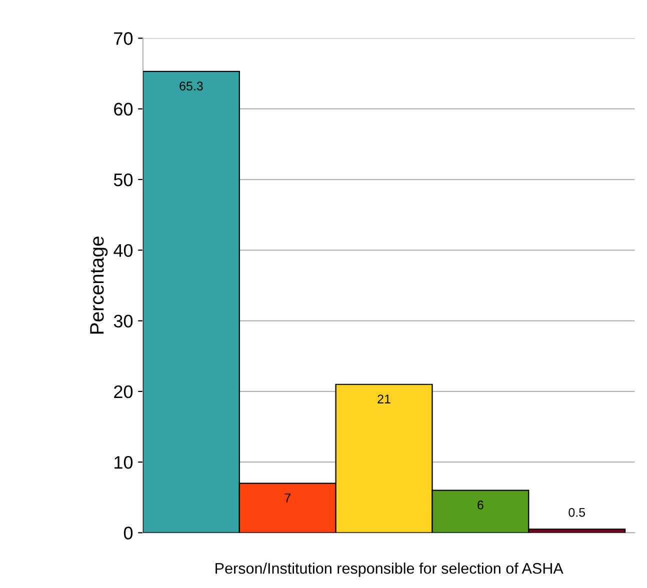  I want to click on y-tick-label: 10, so click(123, 462).